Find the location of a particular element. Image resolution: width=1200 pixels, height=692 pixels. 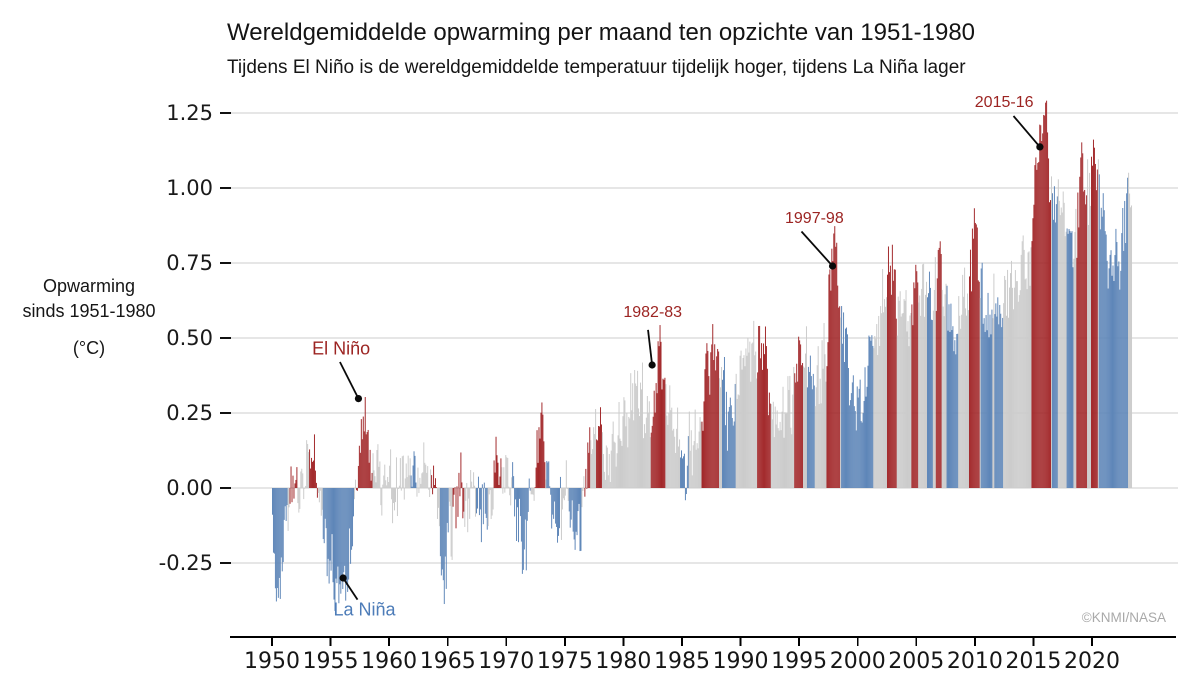

y-axis-unit: (°C) is located at coordinates (89, 348).